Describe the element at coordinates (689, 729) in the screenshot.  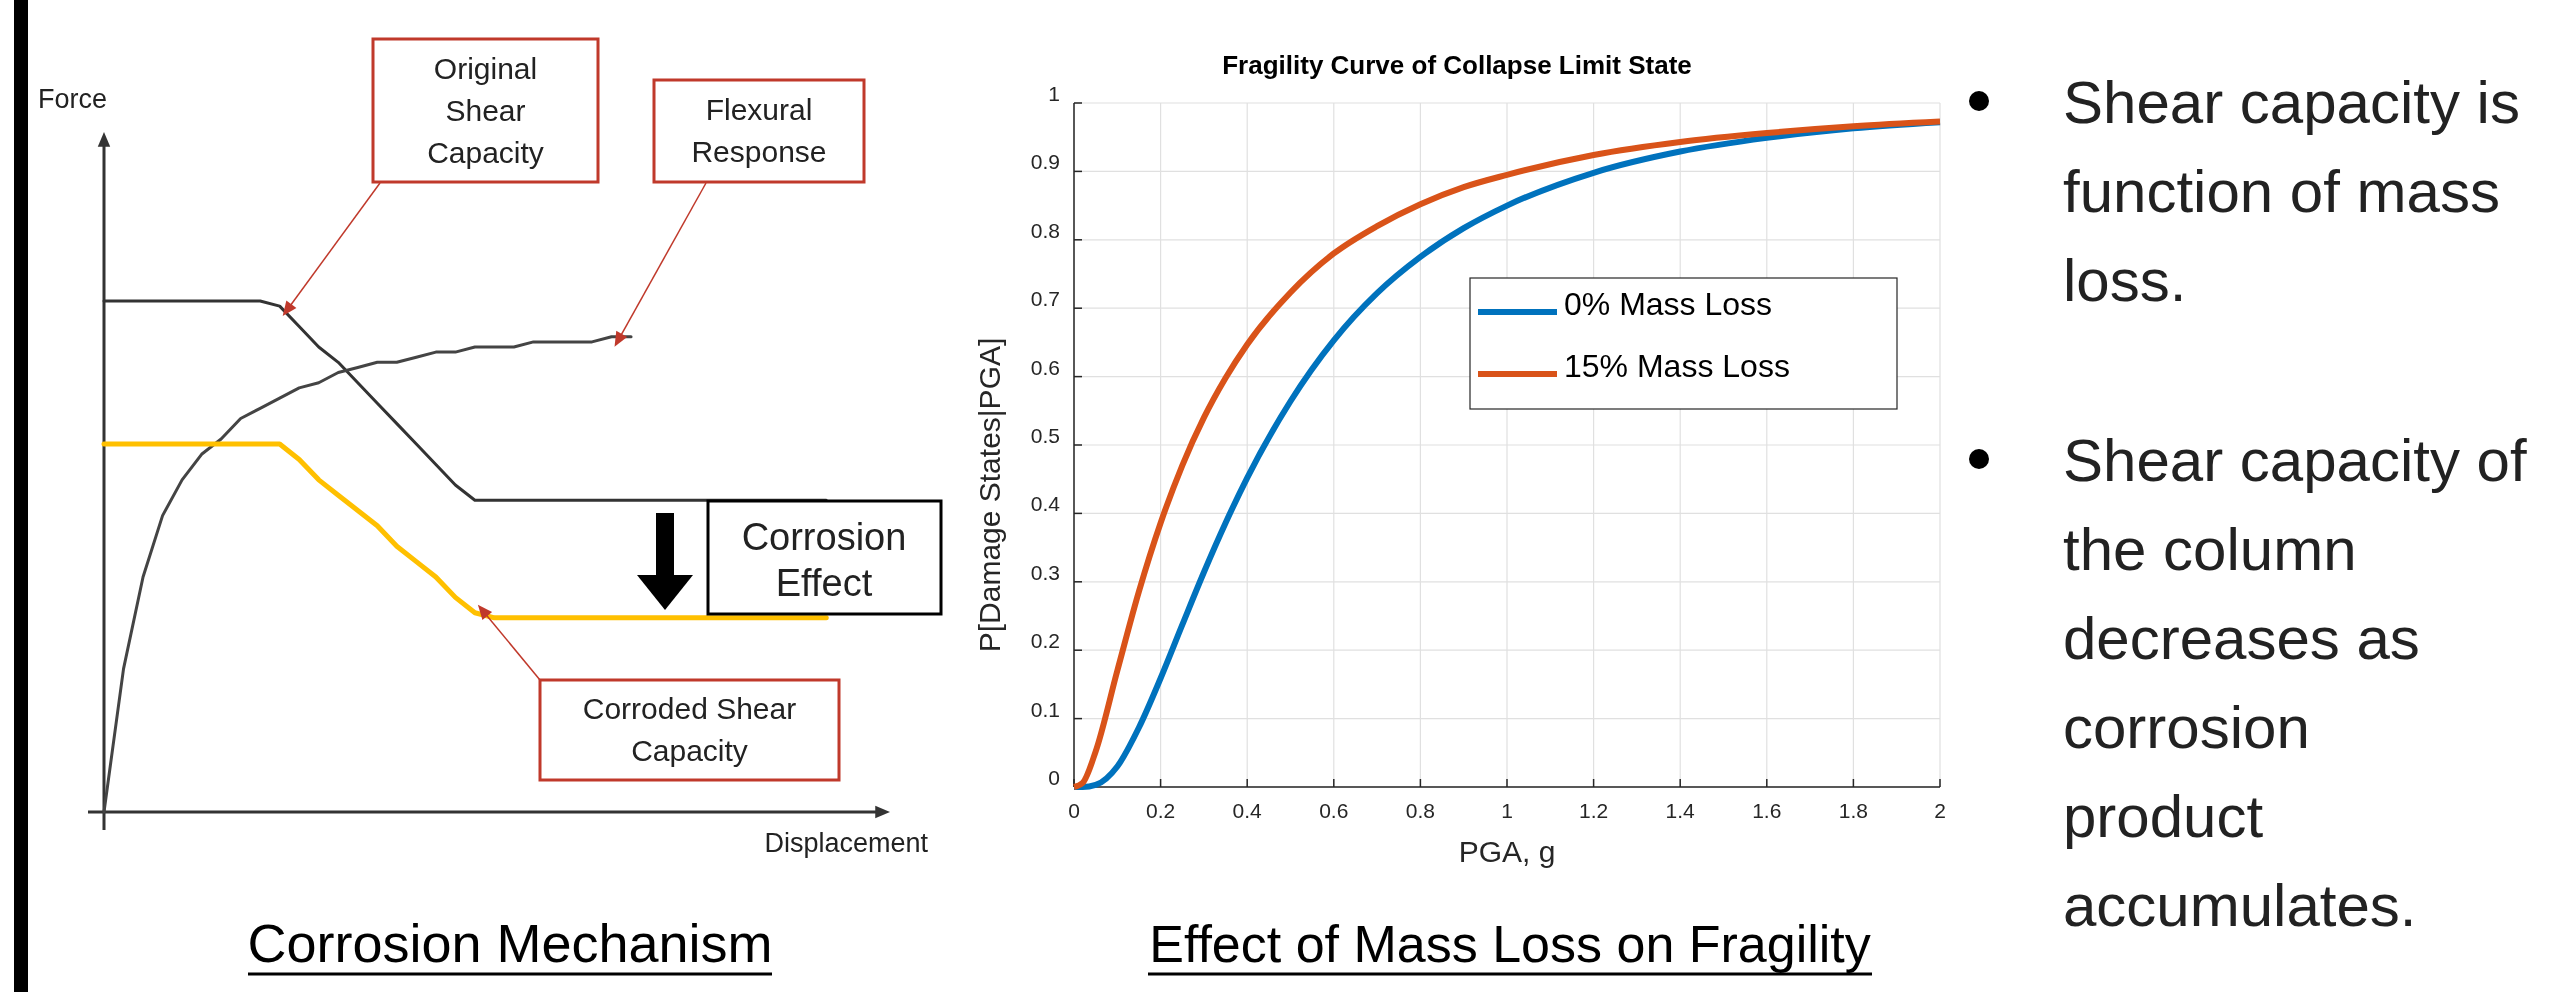
I see `annotation: Corroded Shear Capacity` at that location.